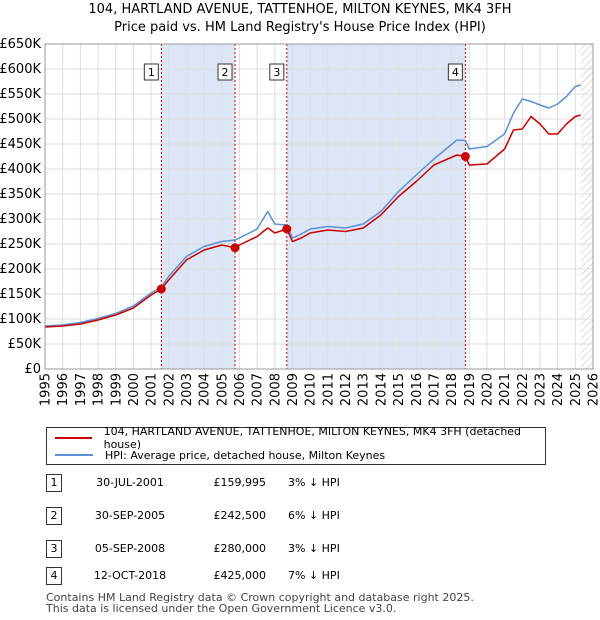 Image resolution: width=600 pixels, height=620 pixels. Describe the element at coordinates (20, 194) in the screenshot. I see `y-tick-label: £350K` at that location.